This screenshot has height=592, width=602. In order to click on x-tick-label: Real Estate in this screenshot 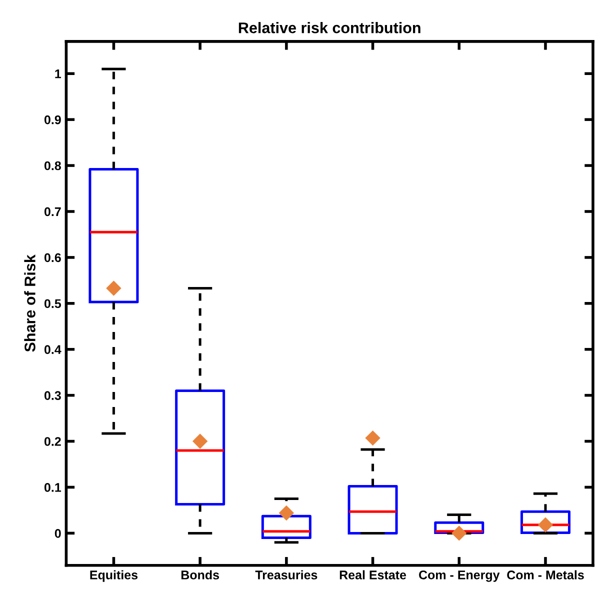, I will do `click(373, 575)`.